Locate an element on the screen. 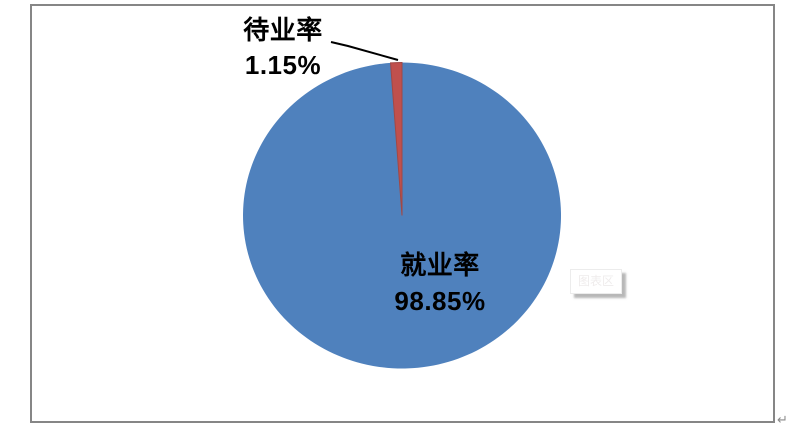 The image size is (794, 436). chart-area-tooltip-text: 图表区 is located at coordinates (595, 281).